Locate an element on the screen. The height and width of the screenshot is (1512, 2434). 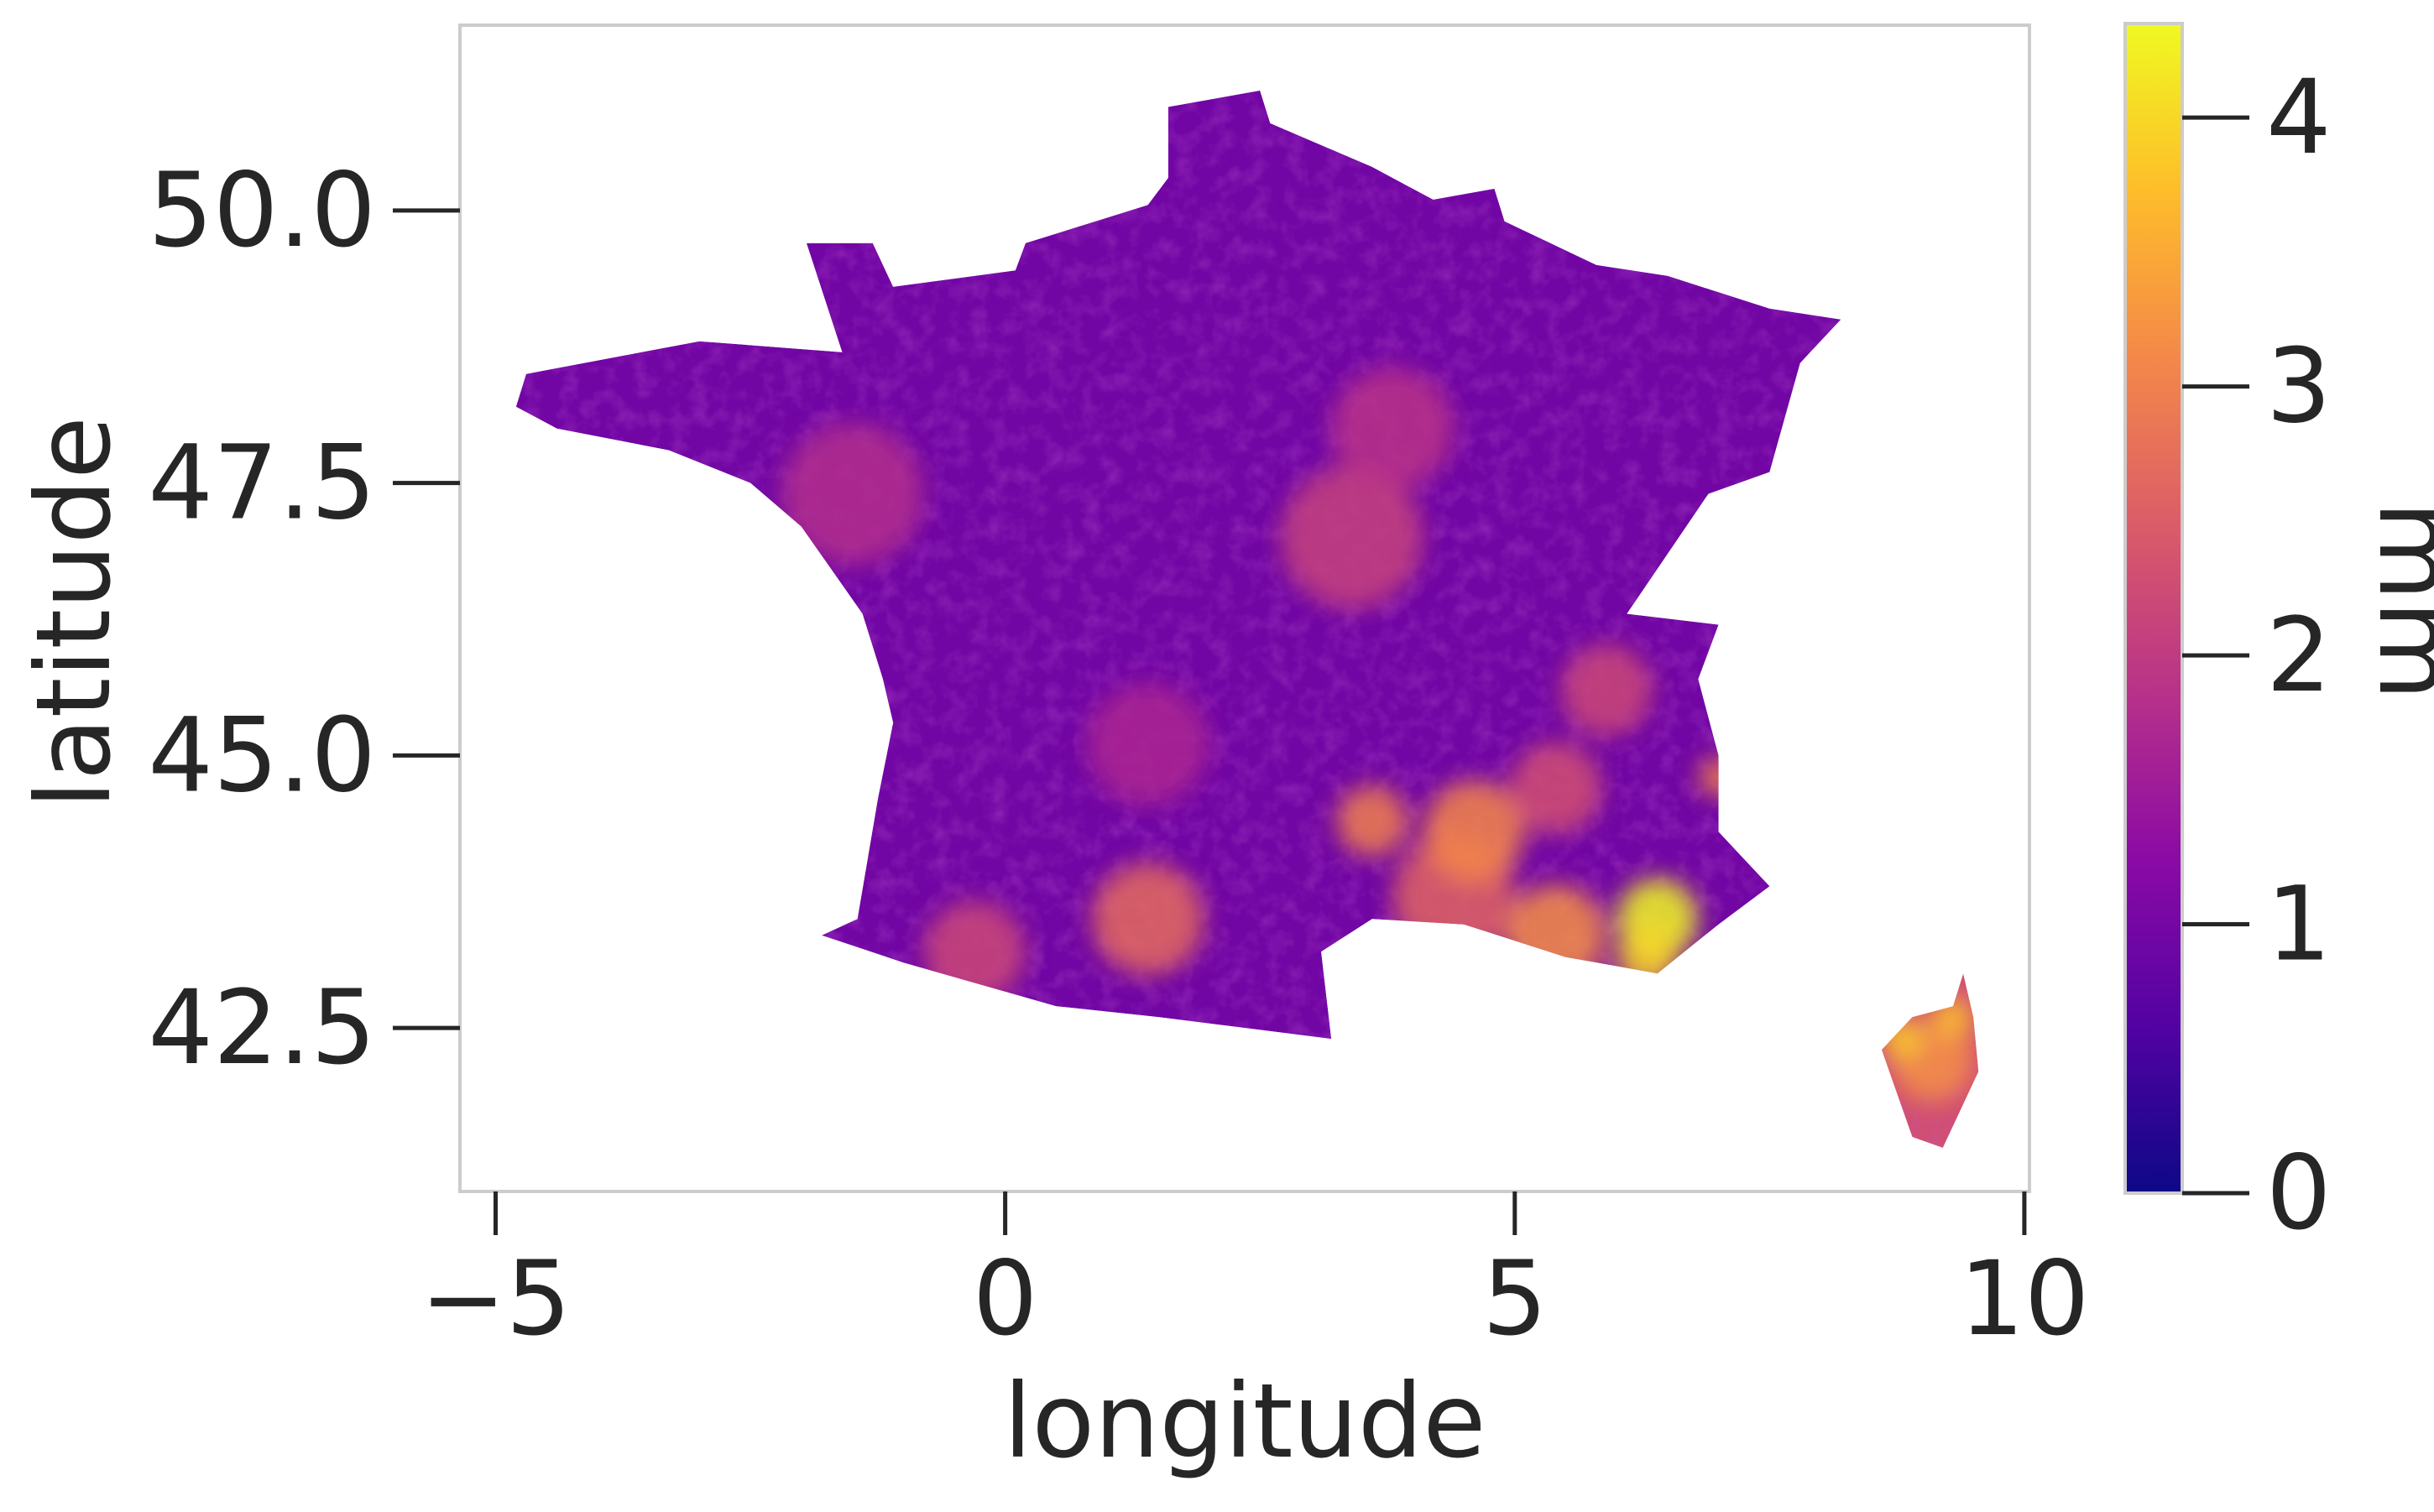
colorbar-label: mm is located at coordinates (2395, 601).